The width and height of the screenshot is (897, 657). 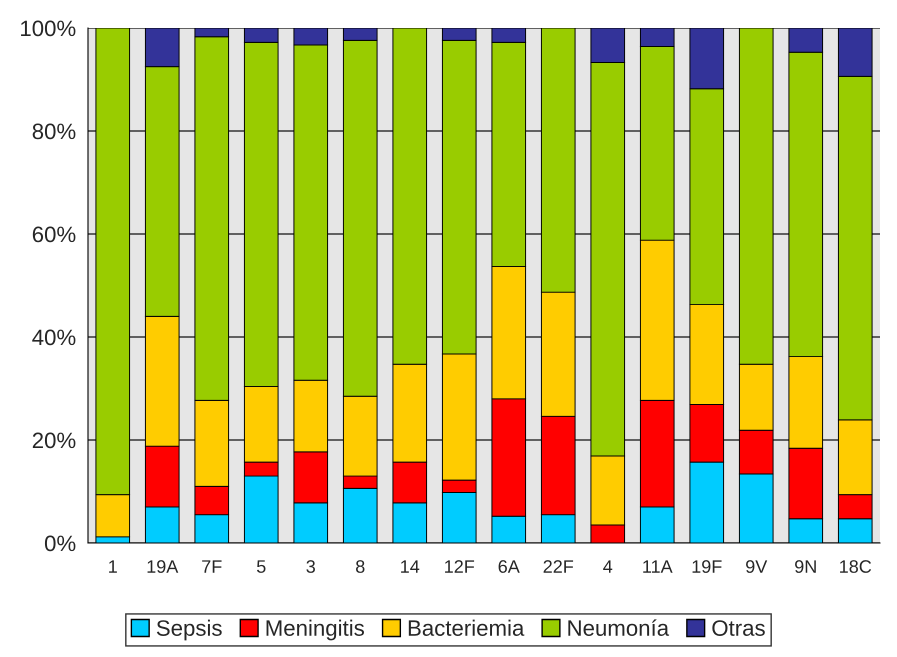 I want to click on y-tick-label: 40%, so click(x=54, y=338).